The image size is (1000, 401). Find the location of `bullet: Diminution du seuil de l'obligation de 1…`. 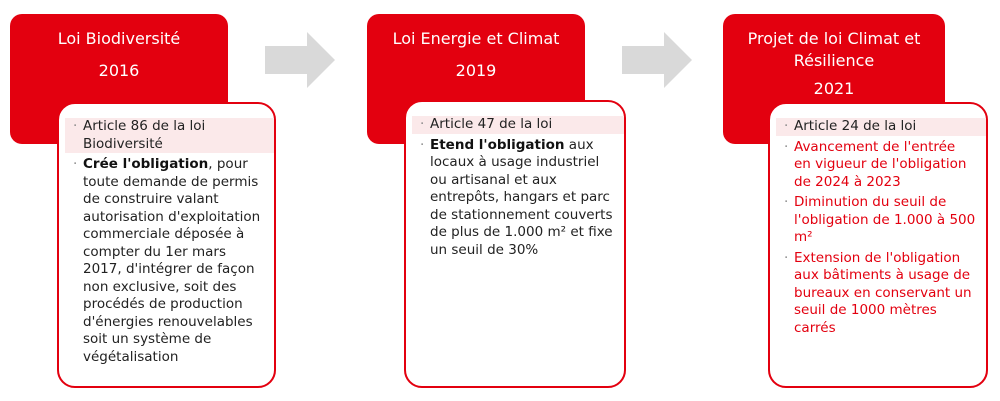

bullet: Diminution du seuil de l'obligation de 1… is located at coordinates (880, 220).